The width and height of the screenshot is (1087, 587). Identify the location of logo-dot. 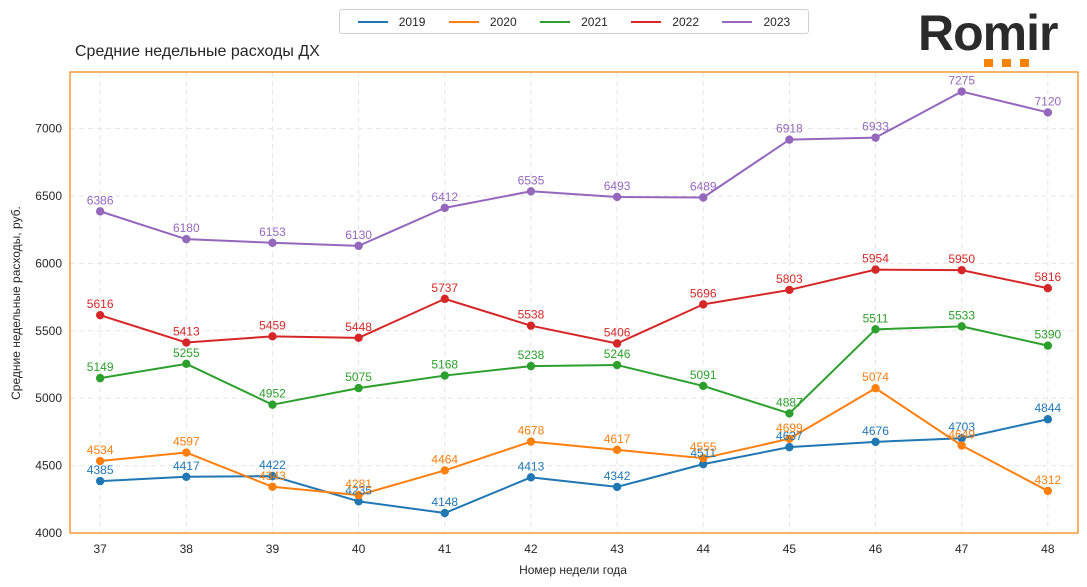
(988, 63).